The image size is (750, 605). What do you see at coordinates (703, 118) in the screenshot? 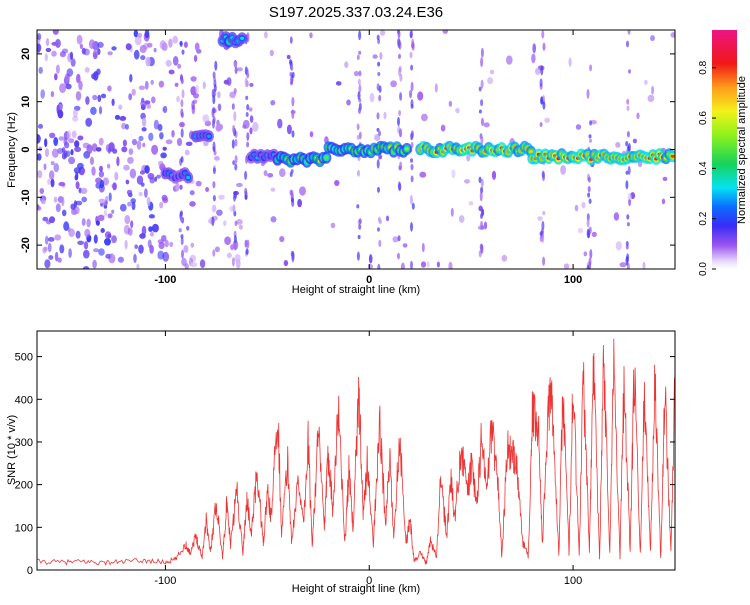
I see `colorbar-tick-label: 0.6` at bounding box center [703, 118].